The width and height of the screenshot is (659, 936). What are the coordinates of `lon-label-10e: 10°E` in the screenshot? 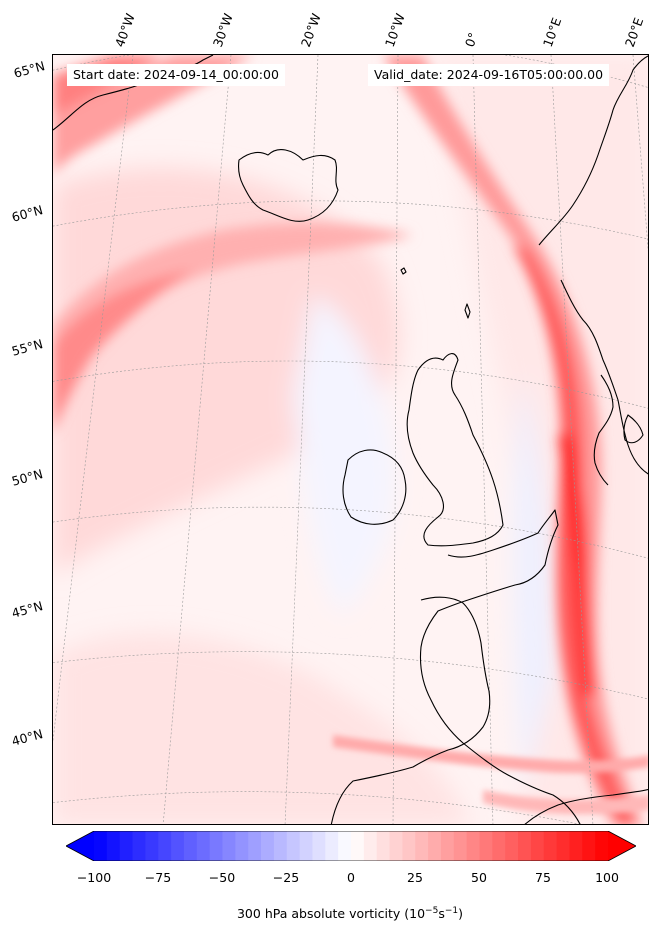 It's located at (552, 32).